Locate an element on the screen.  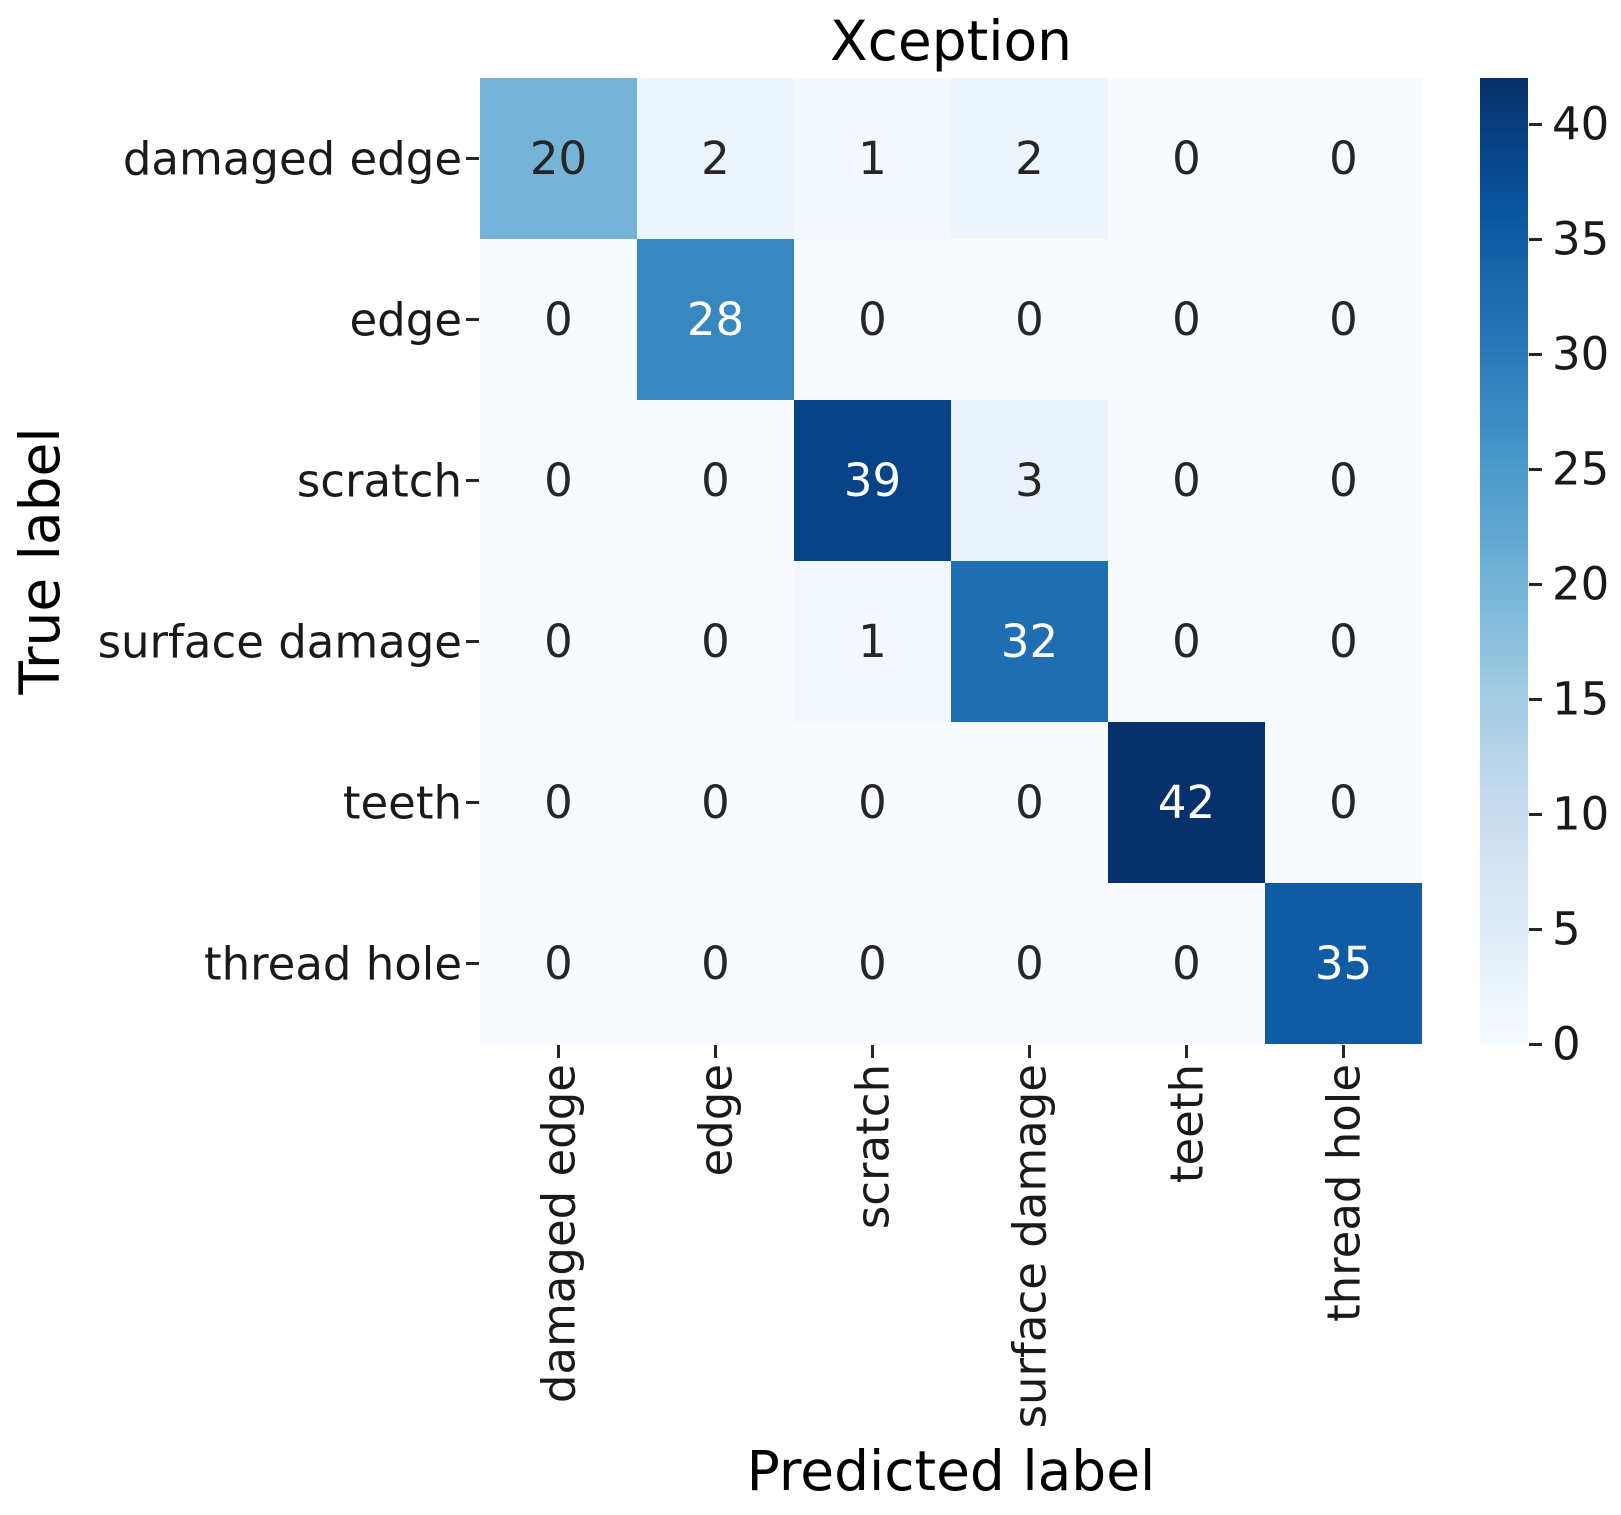
y-tick-label: edge is located at coordinates (406, 319).